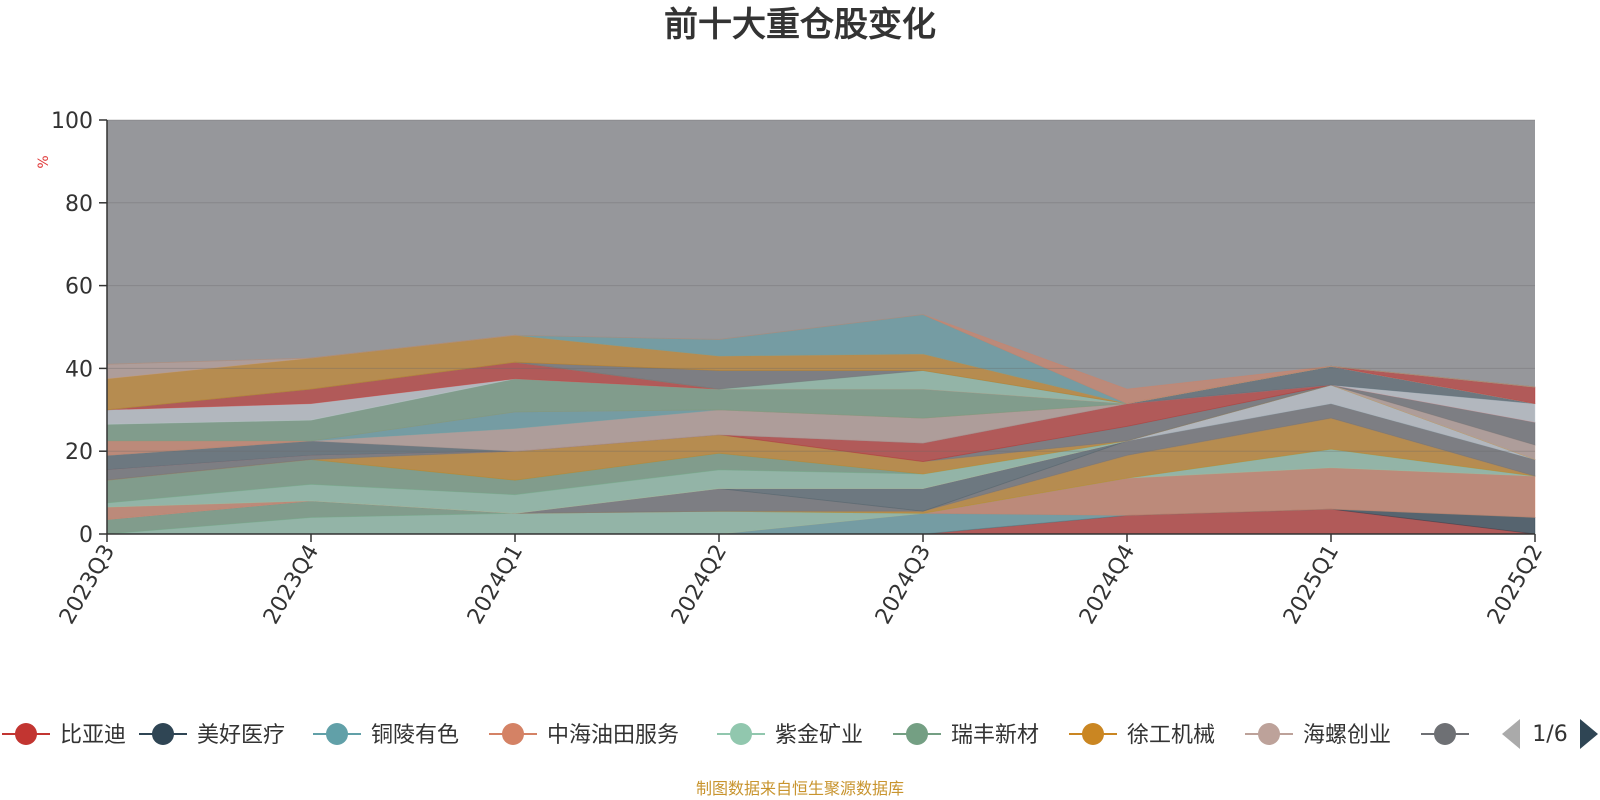 The image size is (1600, 800). What do you see at coordinates (1311, 585) in the screenshot?
I see `x-tick-label: 2025Q1` at bounding box center [1311, 585].